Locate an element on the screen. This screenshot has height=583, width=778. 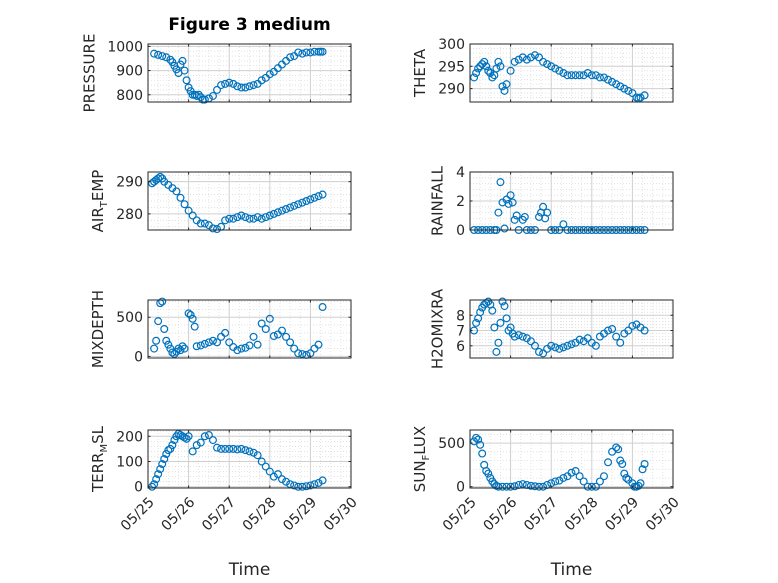
y-tick-label: 6 is located at coordinates (460, 347).